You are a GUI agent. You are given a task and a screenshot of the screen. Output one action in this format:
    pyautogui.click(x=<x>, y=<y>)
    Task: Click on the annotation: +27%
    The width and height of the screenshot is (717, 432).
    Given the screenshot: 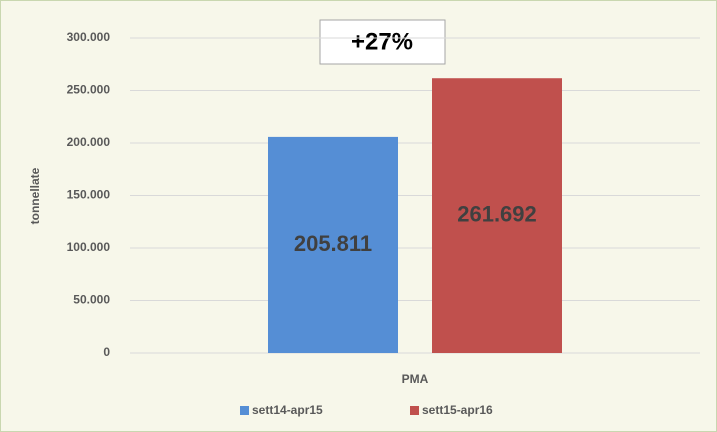 What is the action you would take?
    pyautogui.click(x=382, y=41)
    